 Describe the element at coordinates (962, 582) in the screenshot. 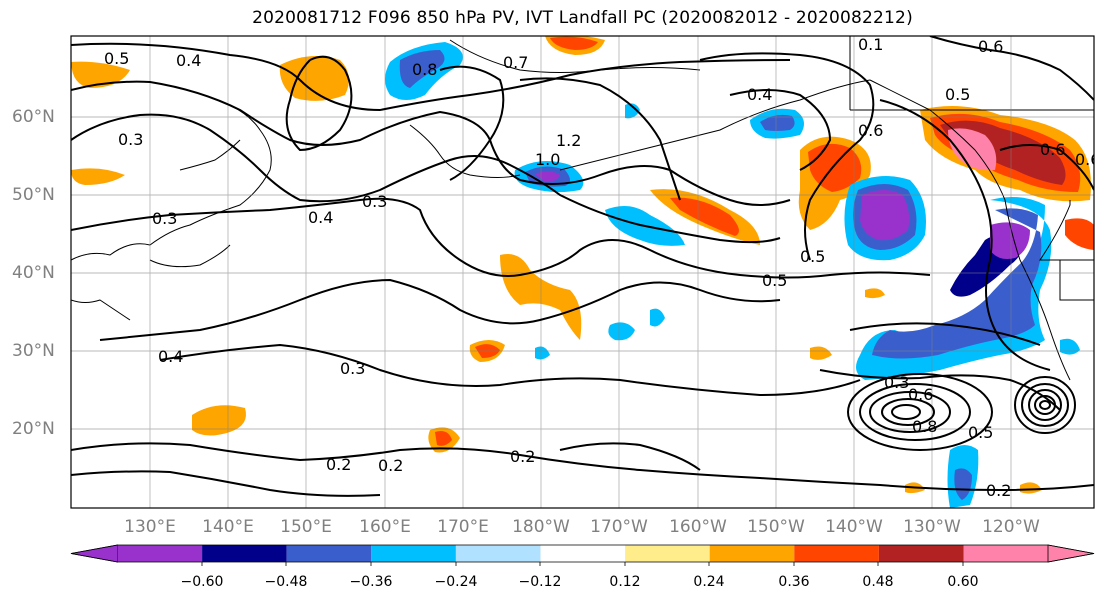

I see `colorbar-label: 0.60` at that location.